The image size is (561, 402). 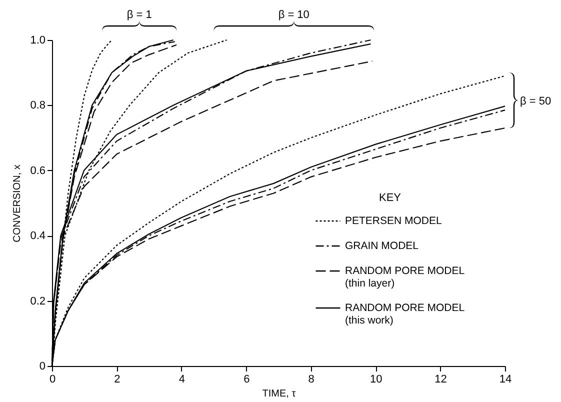 I want to click on x-tick-label: 6, so click(x=247, y=380).